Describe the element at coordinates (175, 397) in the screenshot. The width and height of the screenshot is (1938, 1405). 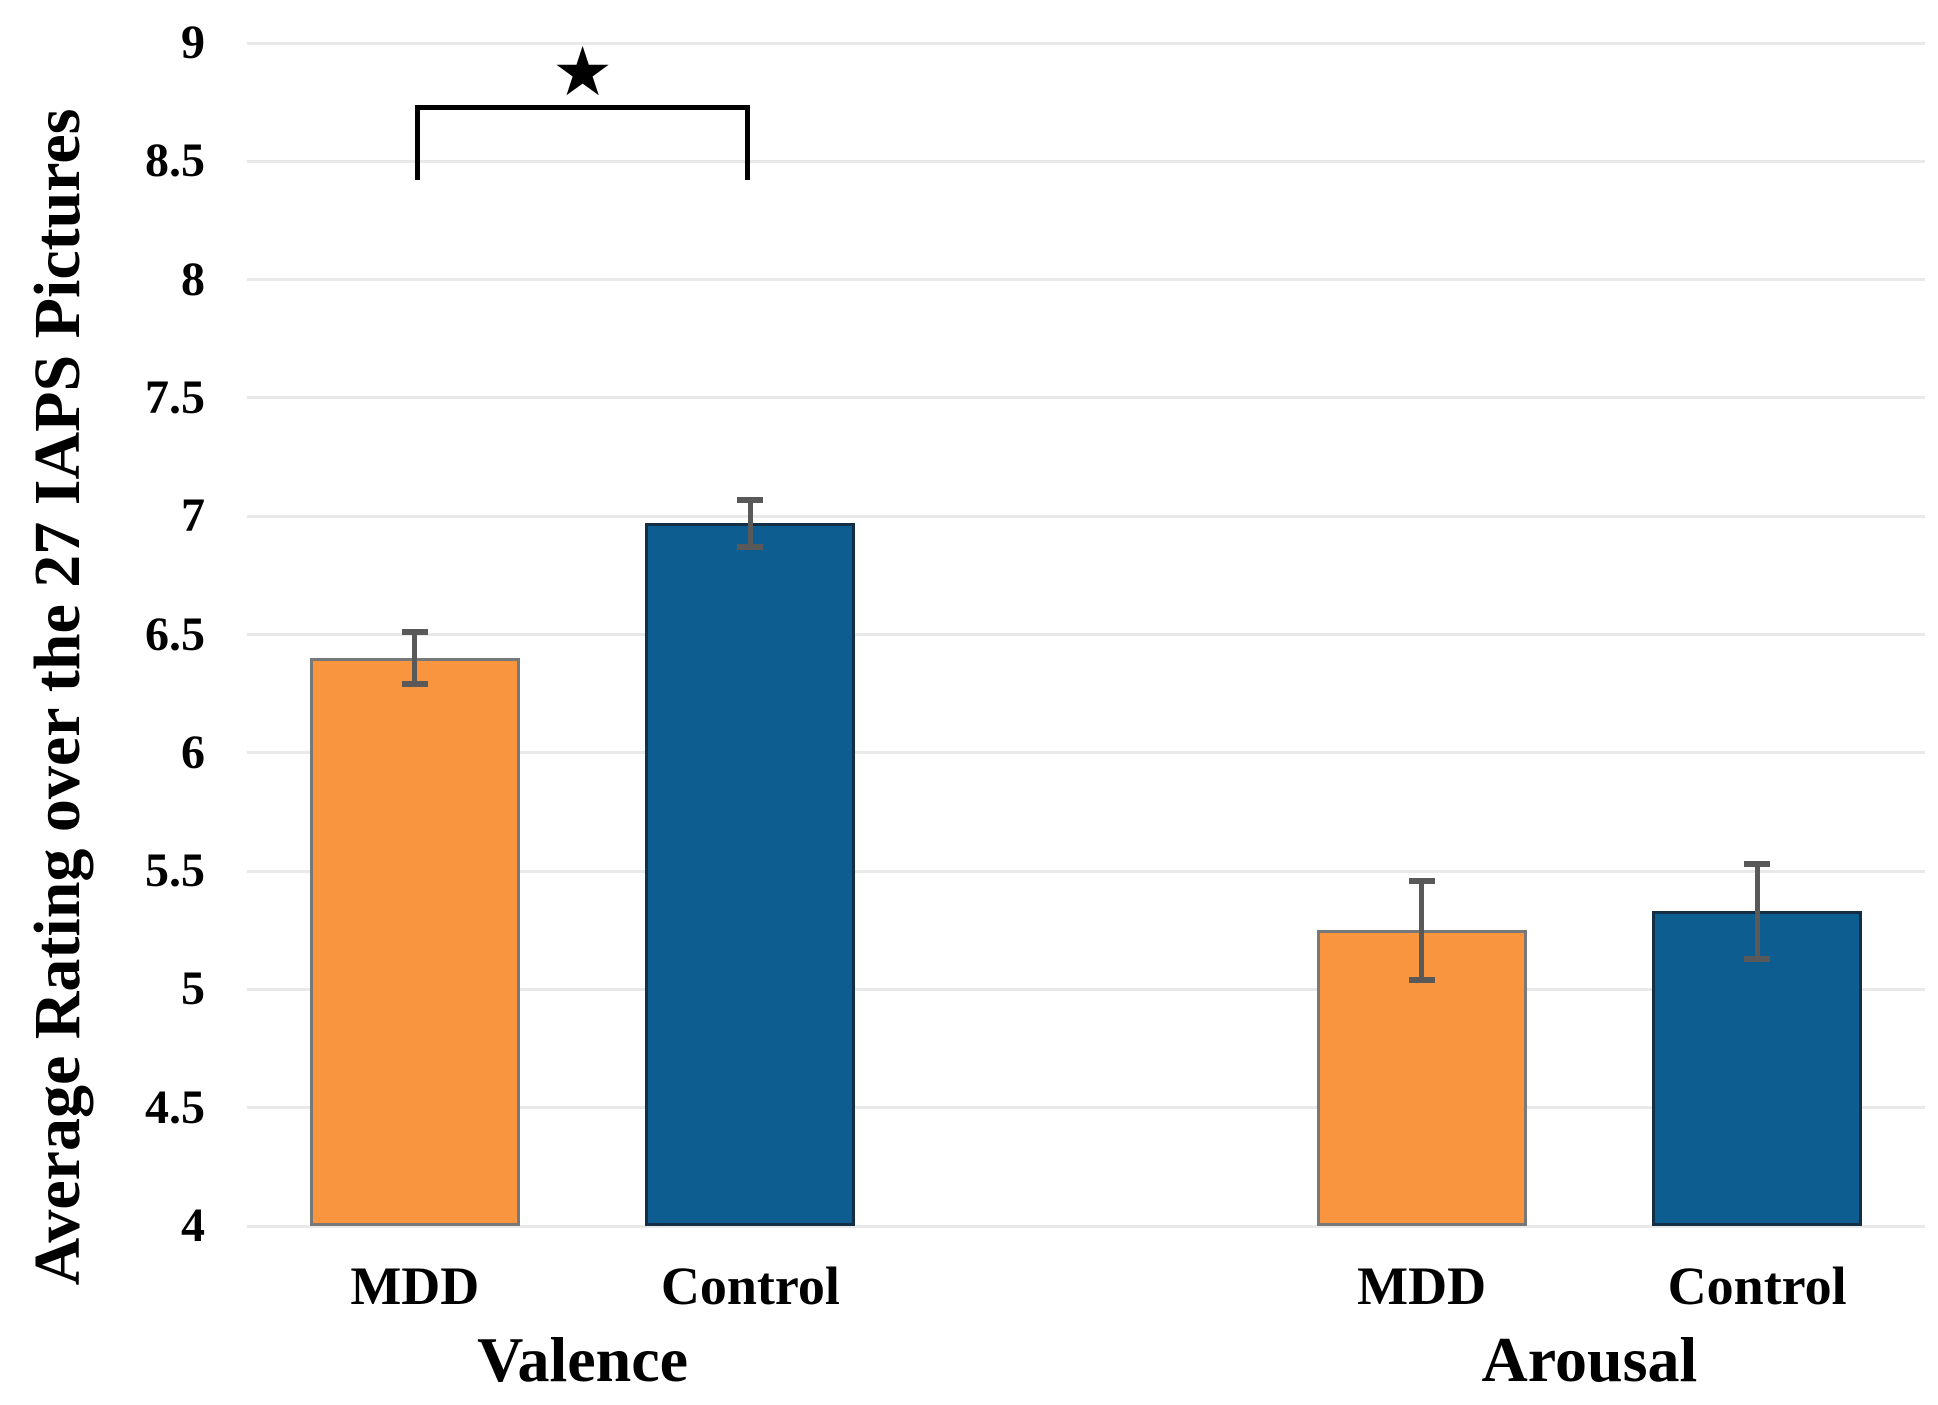
I see `y-tick-label: 7.5` at that location.